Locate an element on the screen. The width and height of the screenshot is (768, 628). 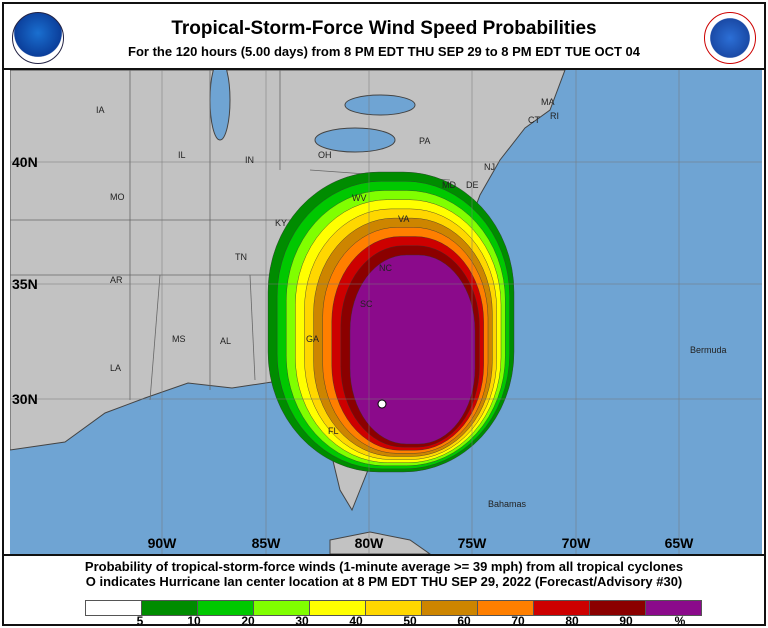
legend-tick: 5 is located at coordinates (140, 620).